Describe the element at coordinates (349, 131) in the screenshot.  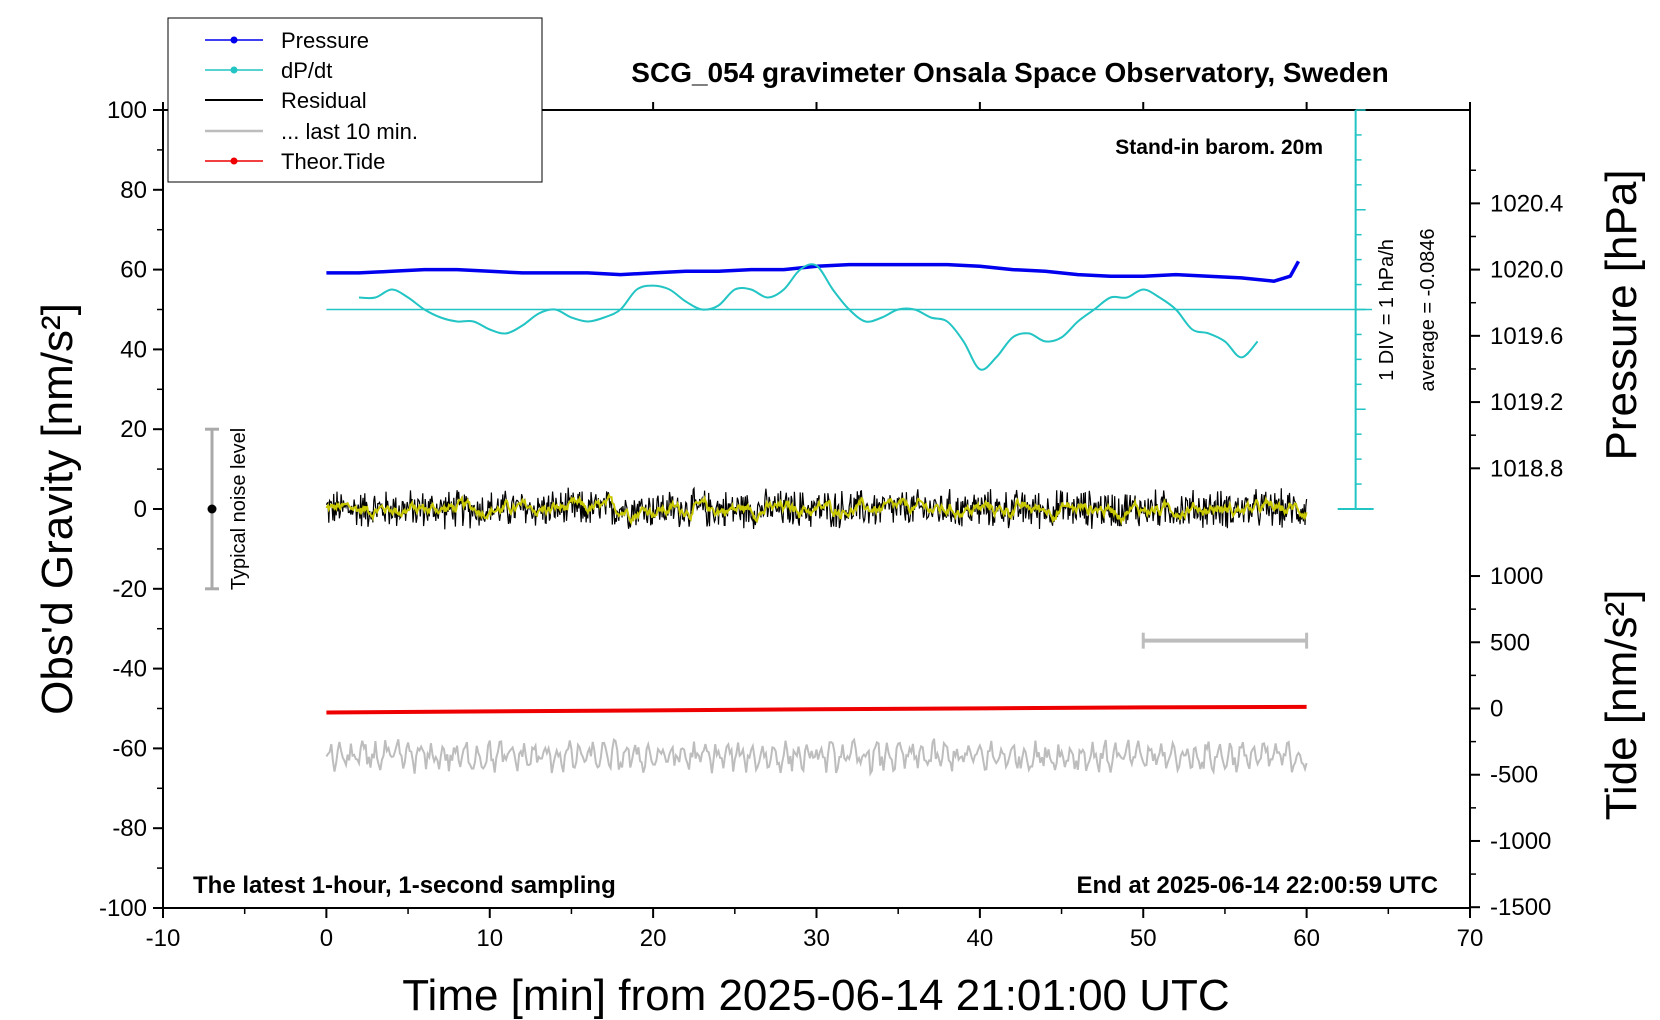
I see `legend-label-last10: ... last 10 min.` at that location.